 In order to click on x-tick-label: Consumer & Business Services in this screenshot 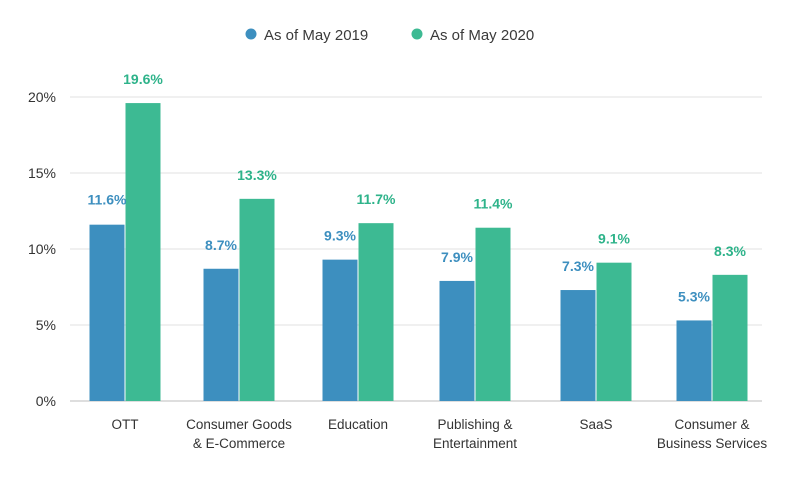, I will do `click(712, 434)`.